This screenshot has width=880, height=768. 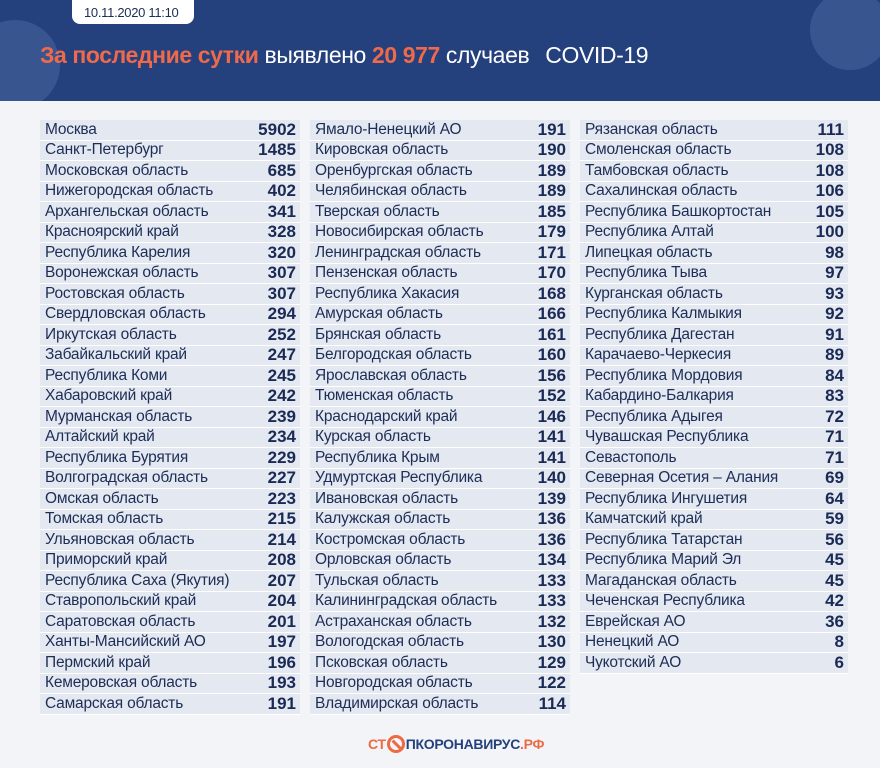 I want to click on table-row: Республика Адыгея 72, so click(x=714, y=417).